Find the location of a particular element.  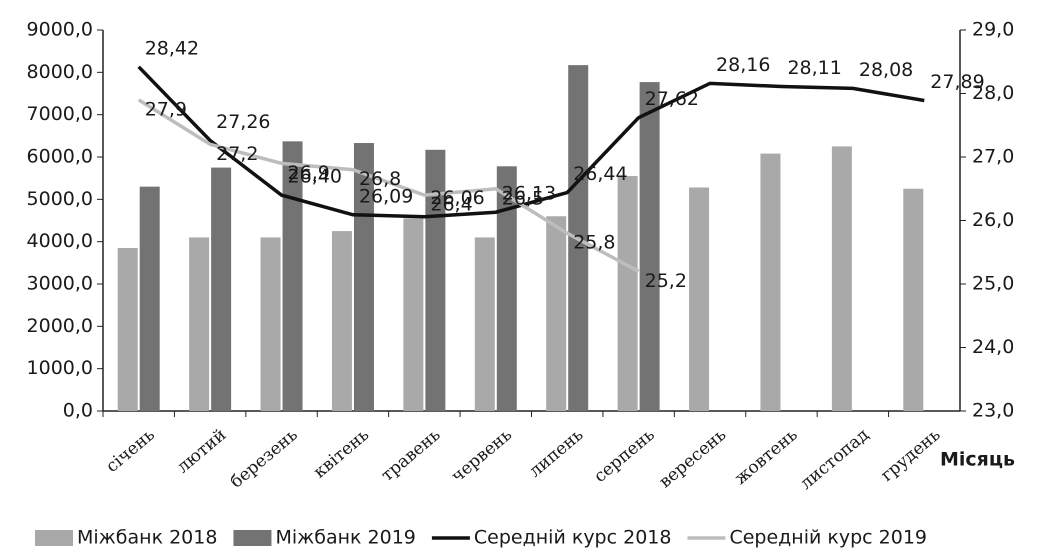

x-tick-label: липень is located at coordinates (556, 453).